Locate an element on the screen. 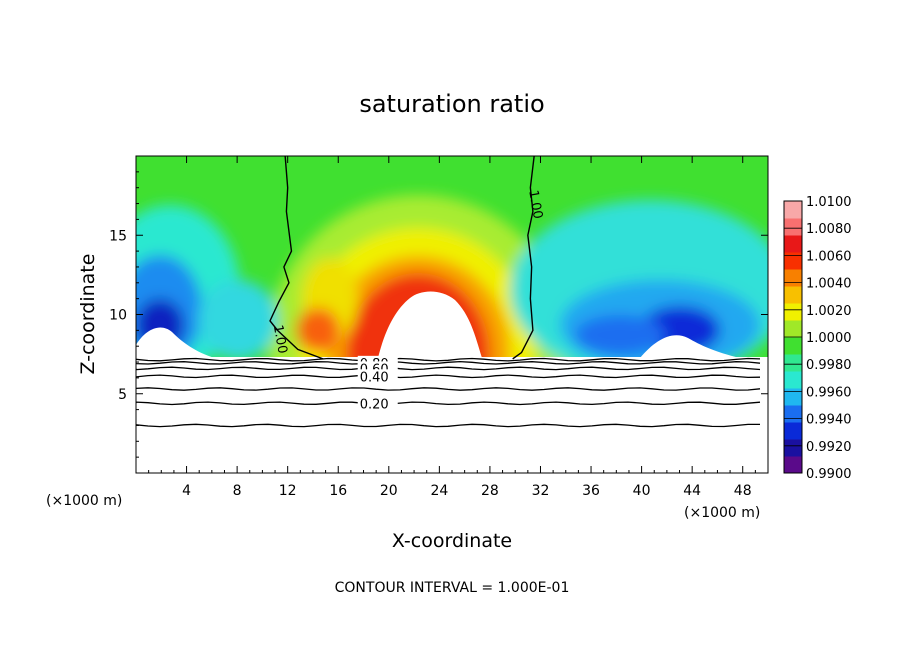  colorbar-label: 1.0020 is located at coordinates (829, 311).